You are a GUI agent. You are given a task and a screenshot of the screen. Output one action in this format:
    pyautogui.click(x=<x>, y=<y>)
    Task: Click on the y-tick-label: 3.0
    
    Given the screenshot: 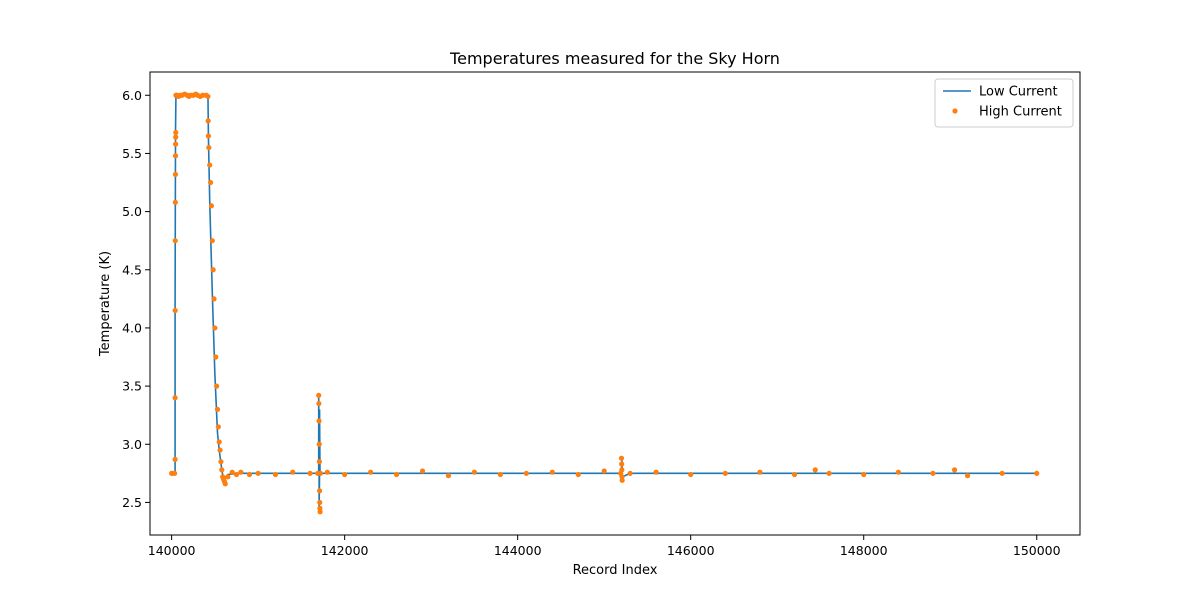 What is the action you would take?
    pyautogui.click(x=132, y=444)
    